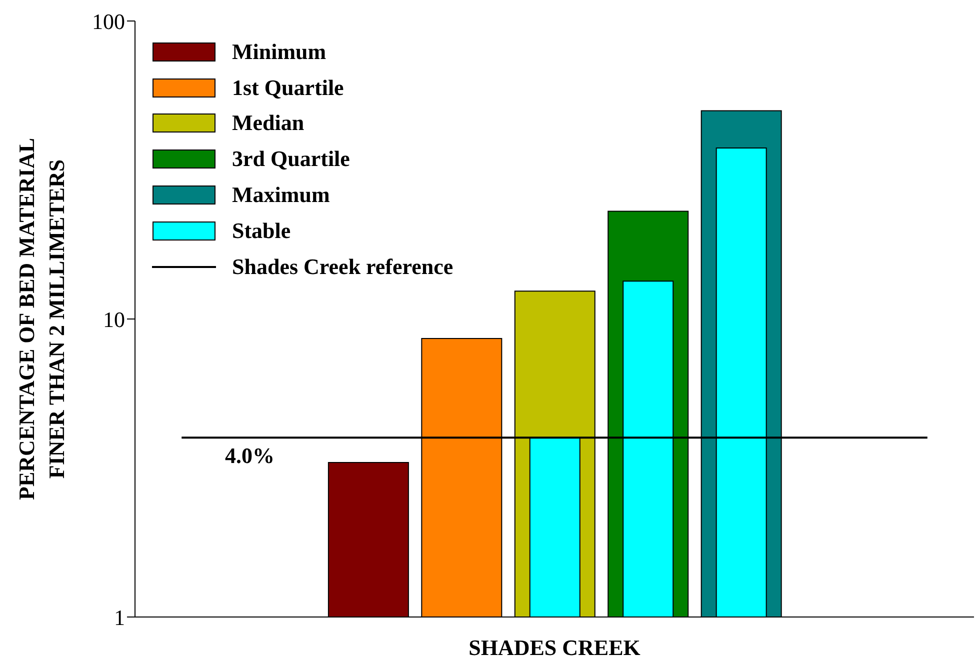  Describe the element at coordinates (41, 319) in the screenshot. I see `y-axis-title: PERCENTAGE OF BED MATERIAL FINER THAN 2 MILLIMETERS` at that location.